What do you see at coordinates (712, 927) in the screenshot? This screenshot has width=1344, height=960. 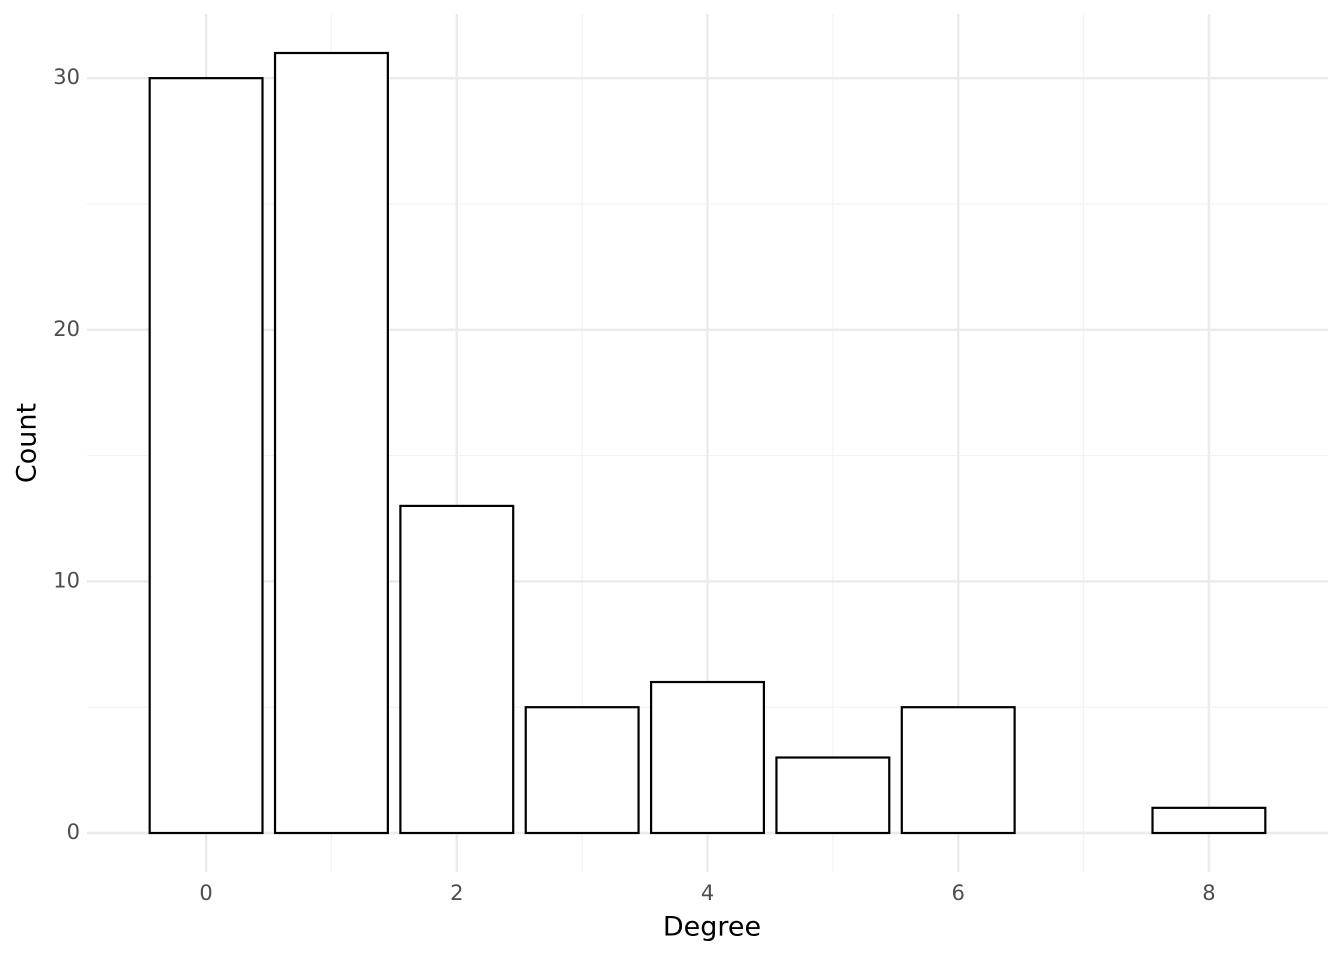 I see `x-axis-title: Degree` at bounding box center [712, 927].